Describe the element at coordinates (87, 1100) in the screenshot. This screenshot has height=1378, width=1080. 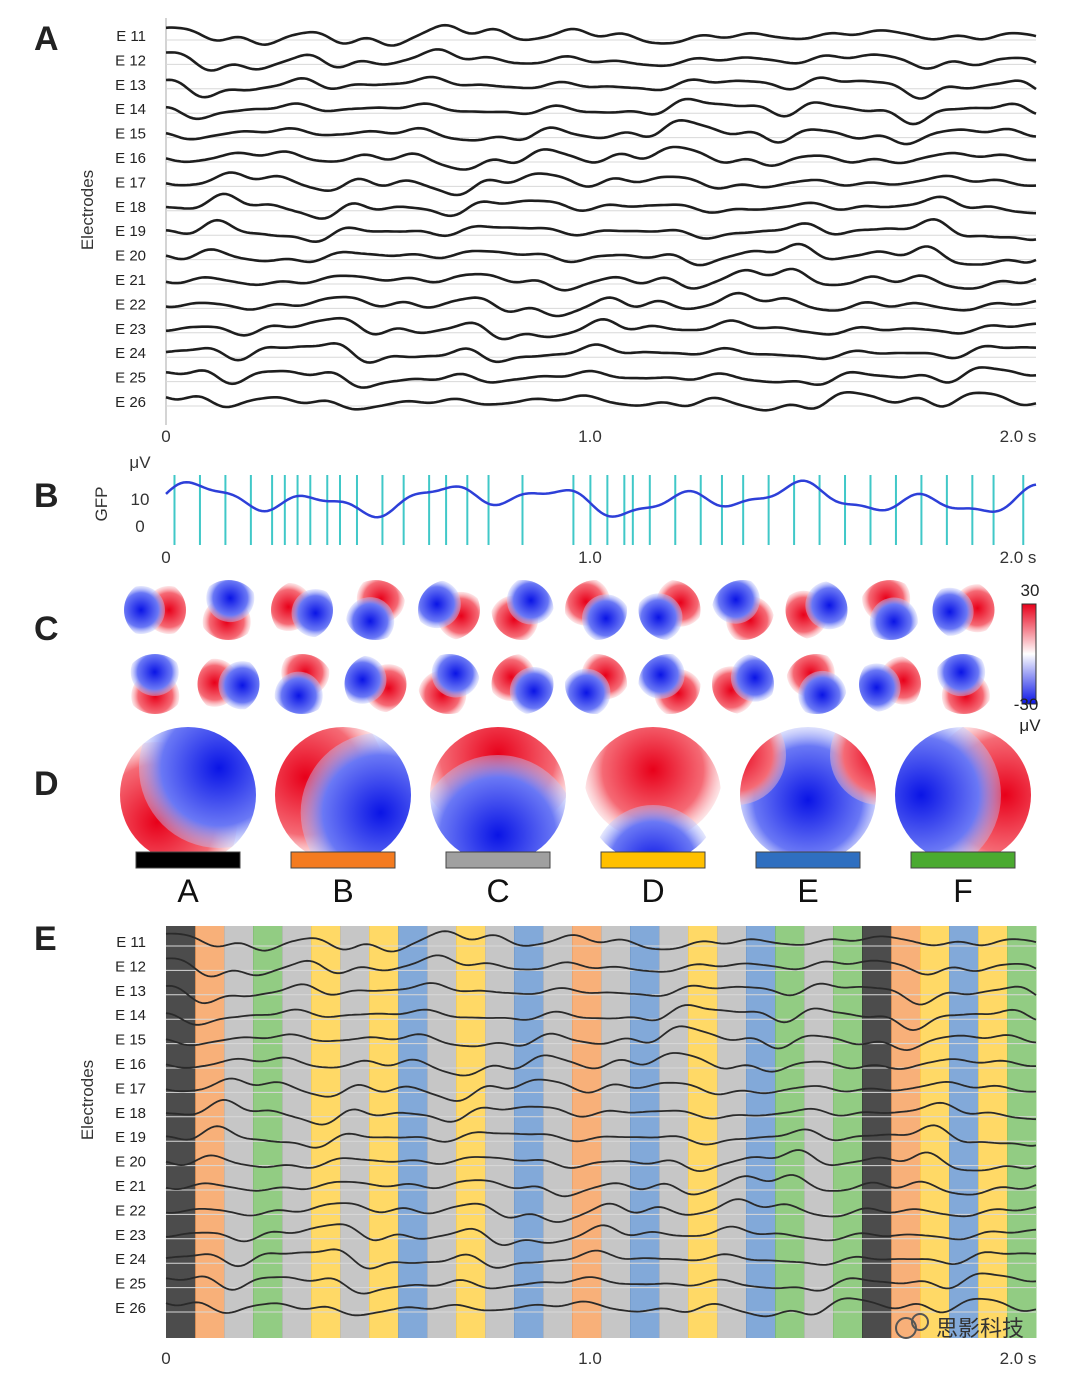
I see `panel-e-ylabel: Electrodes` at that location.